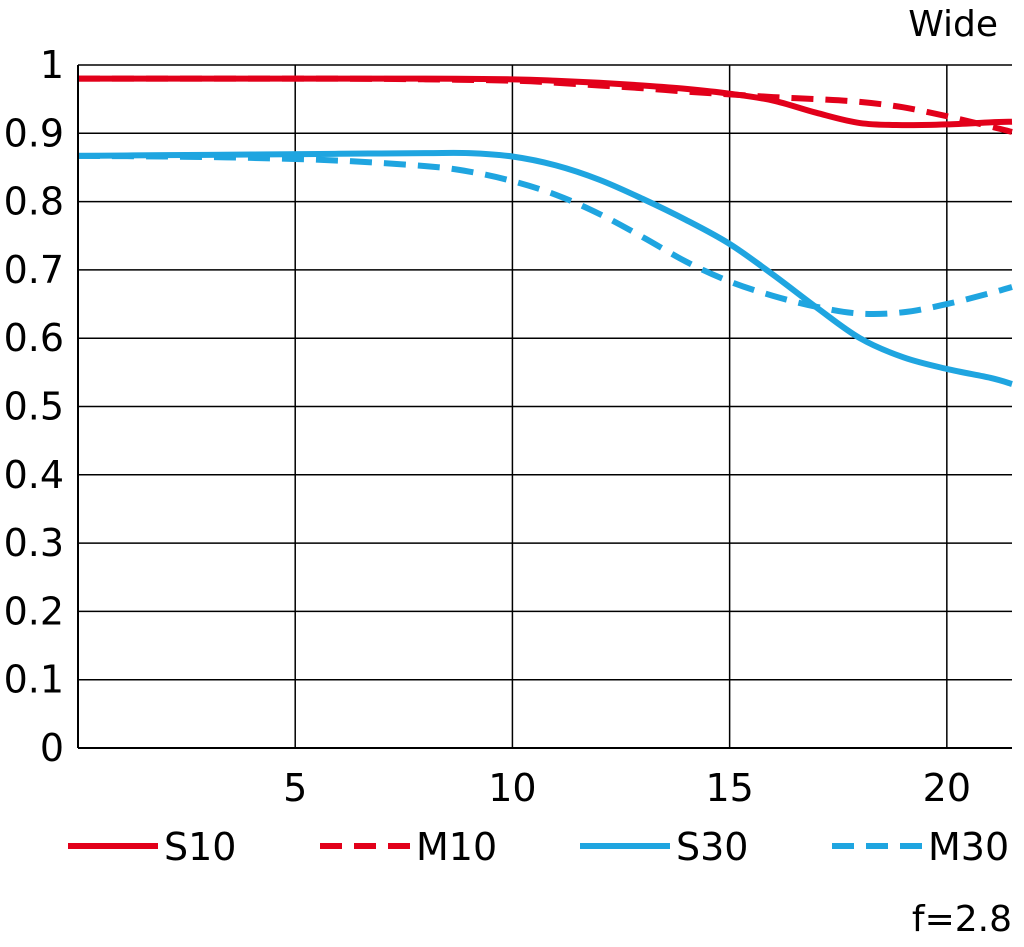 The image size is (1024, 947). Describe the element at coordinates (200, 847) in the screenshot. I see `legend-label: S10` at that location.